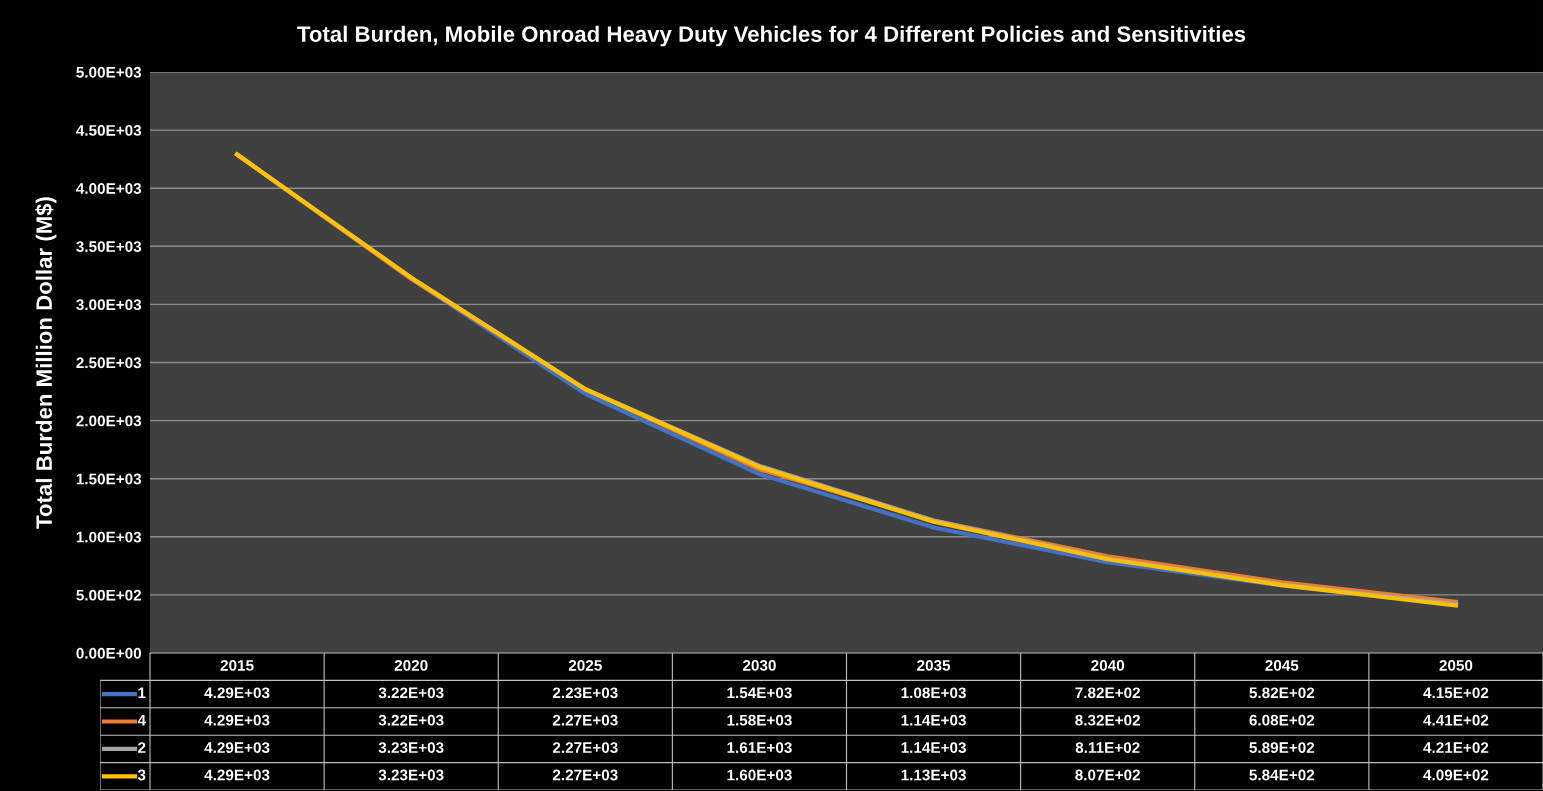 The height and width of the screenshot is (791, 1543). Describe the element at coordinates (141, 720) in the screenshot. I see `legend-label: 4` at that location.